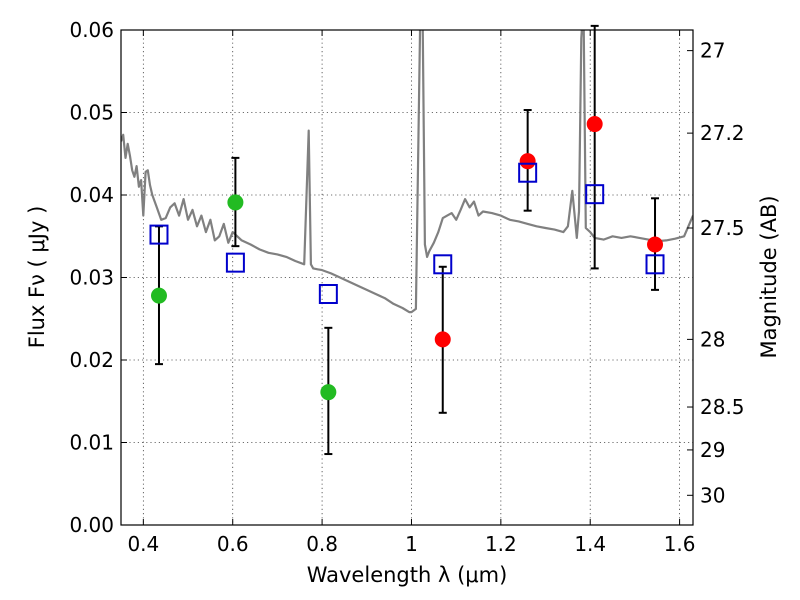 This screenshot has width=800, height=600. Describe the element at coordinates (722, 407) in the screenshot. I see `right-tick-label: 28.5` at that location.